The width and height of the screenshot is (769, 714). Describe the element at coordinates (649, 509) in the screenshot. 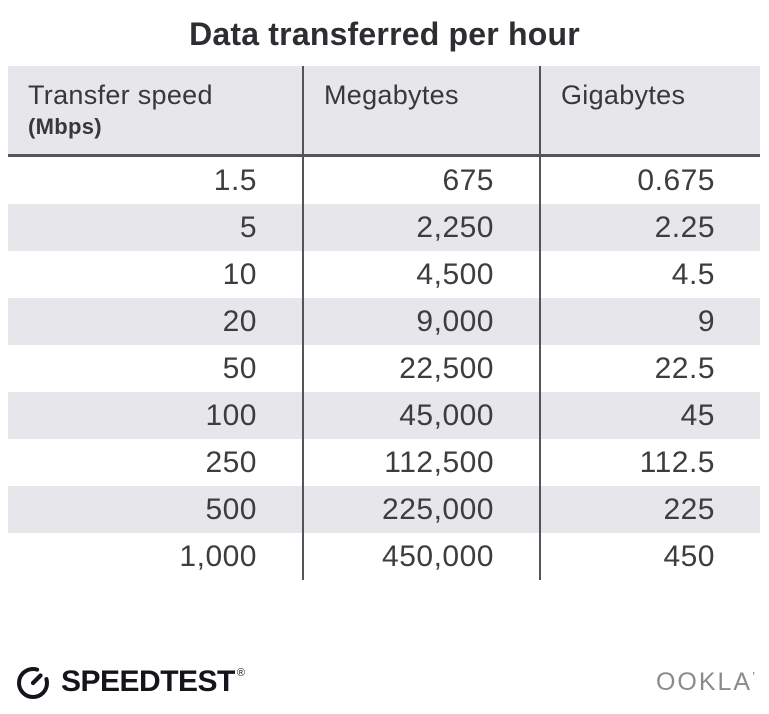

I see `cell-gigabytes: 225` at that location.